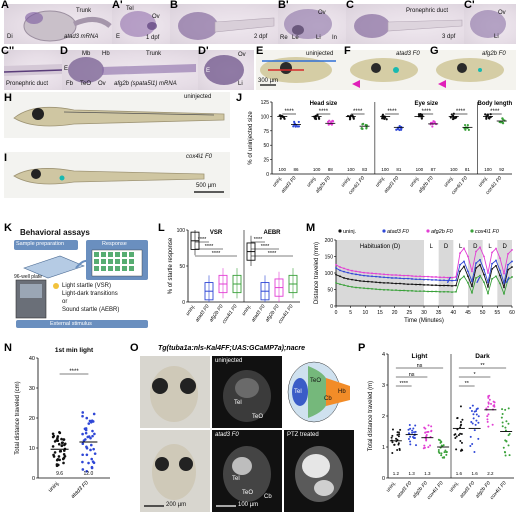 The image size is (520, 519). What do you see at coordinates (224, 70) in the screenshot?
I see `head-drawing` at bounding box center [224, 70].